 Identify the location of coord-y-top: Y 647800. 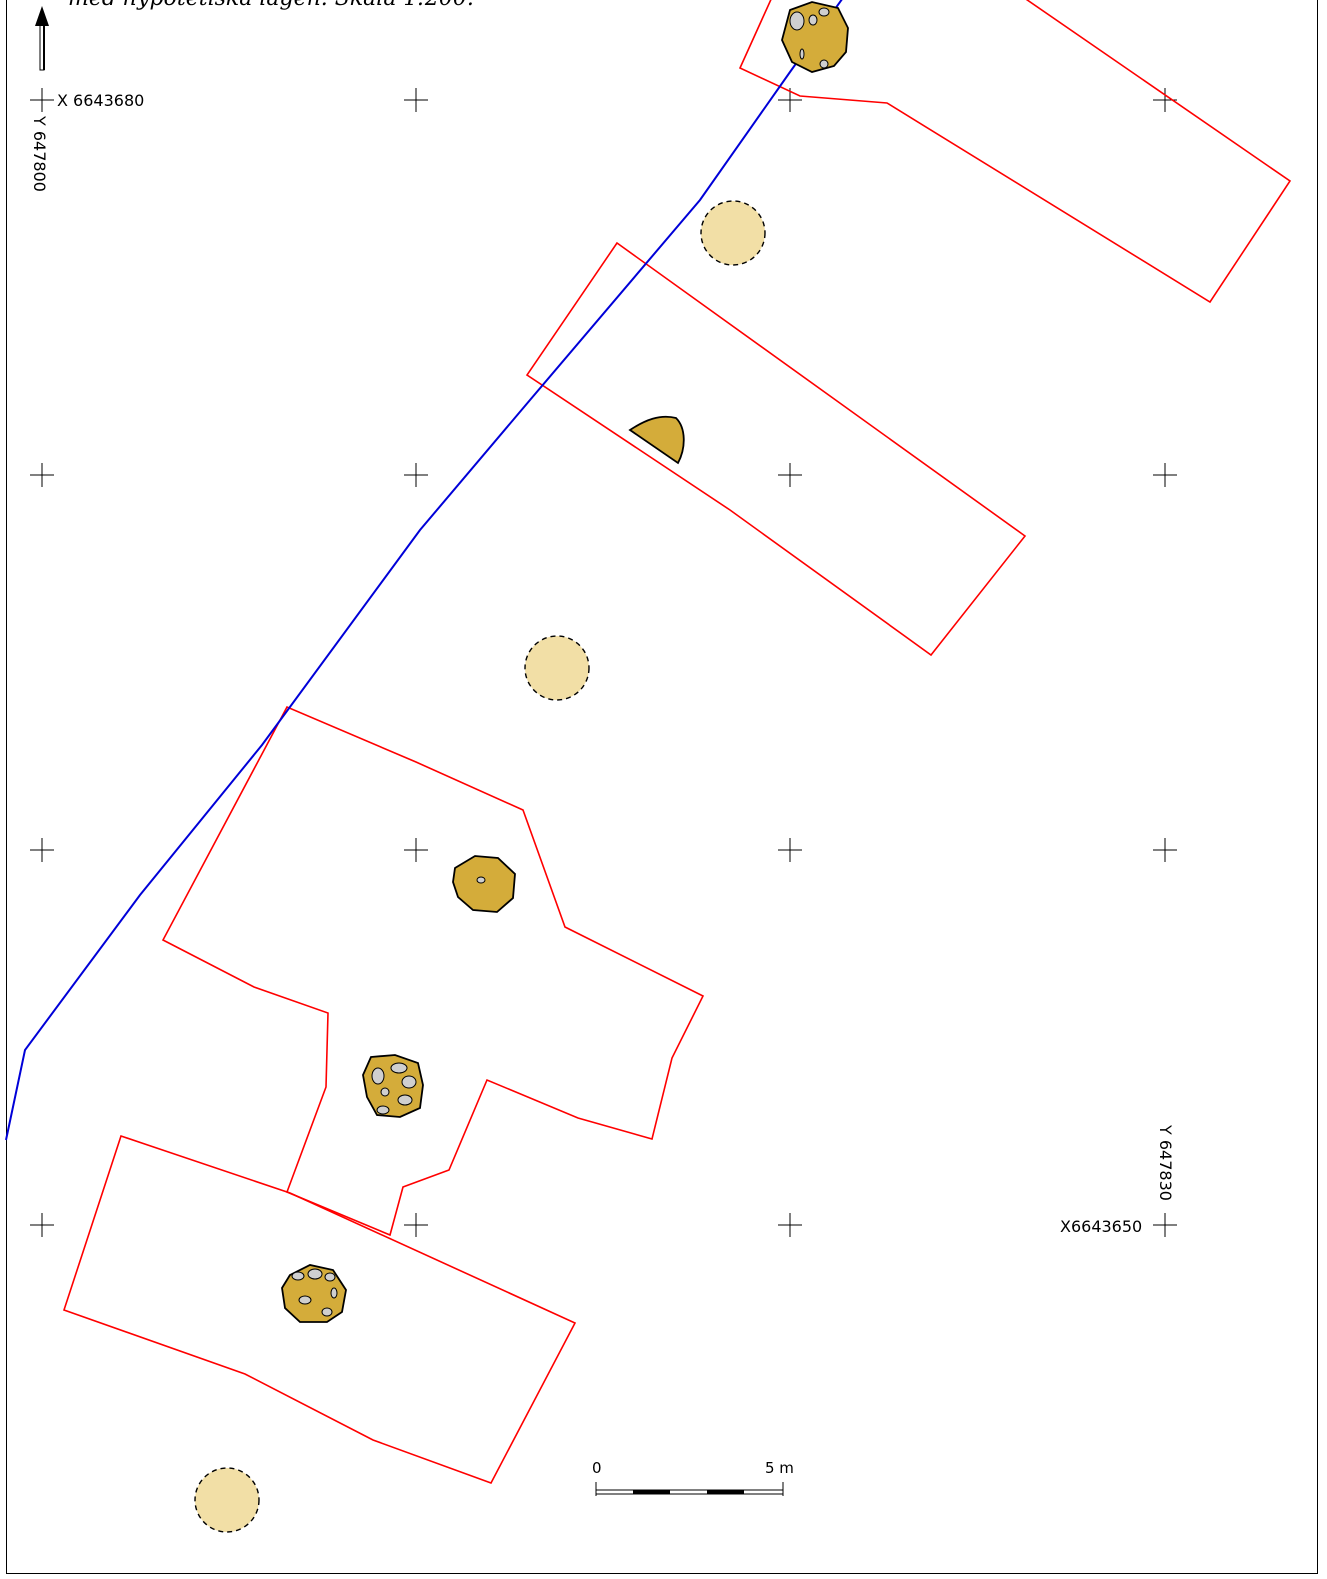
(39, 153).